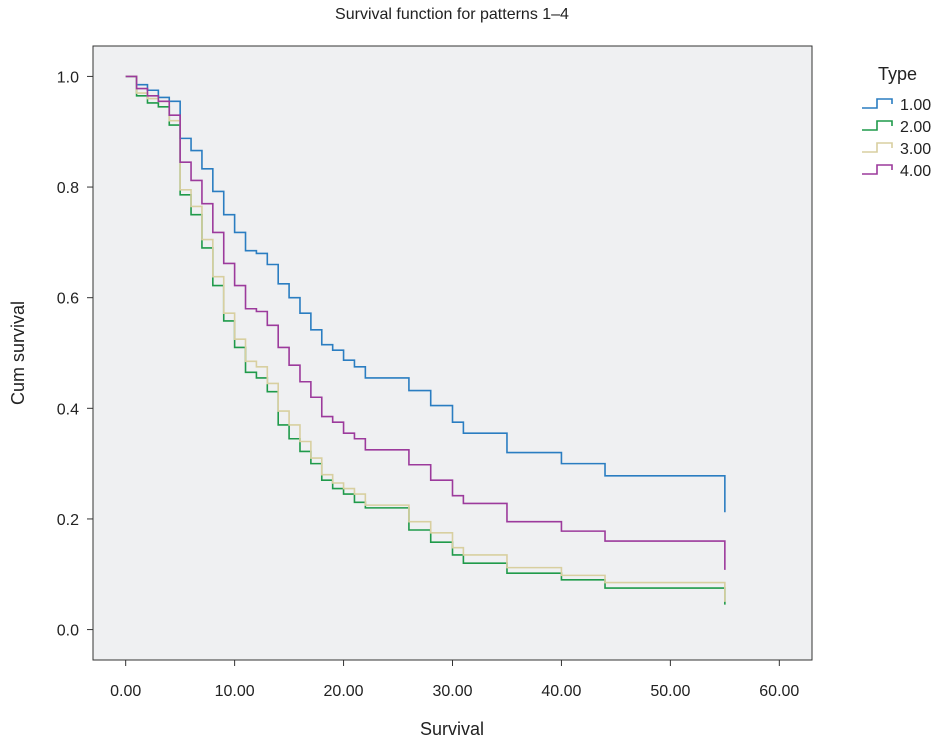  Describe the element at coordinates (915, 127) in the screenshot. I see `legend-label-2-00: 2.00` at that location.